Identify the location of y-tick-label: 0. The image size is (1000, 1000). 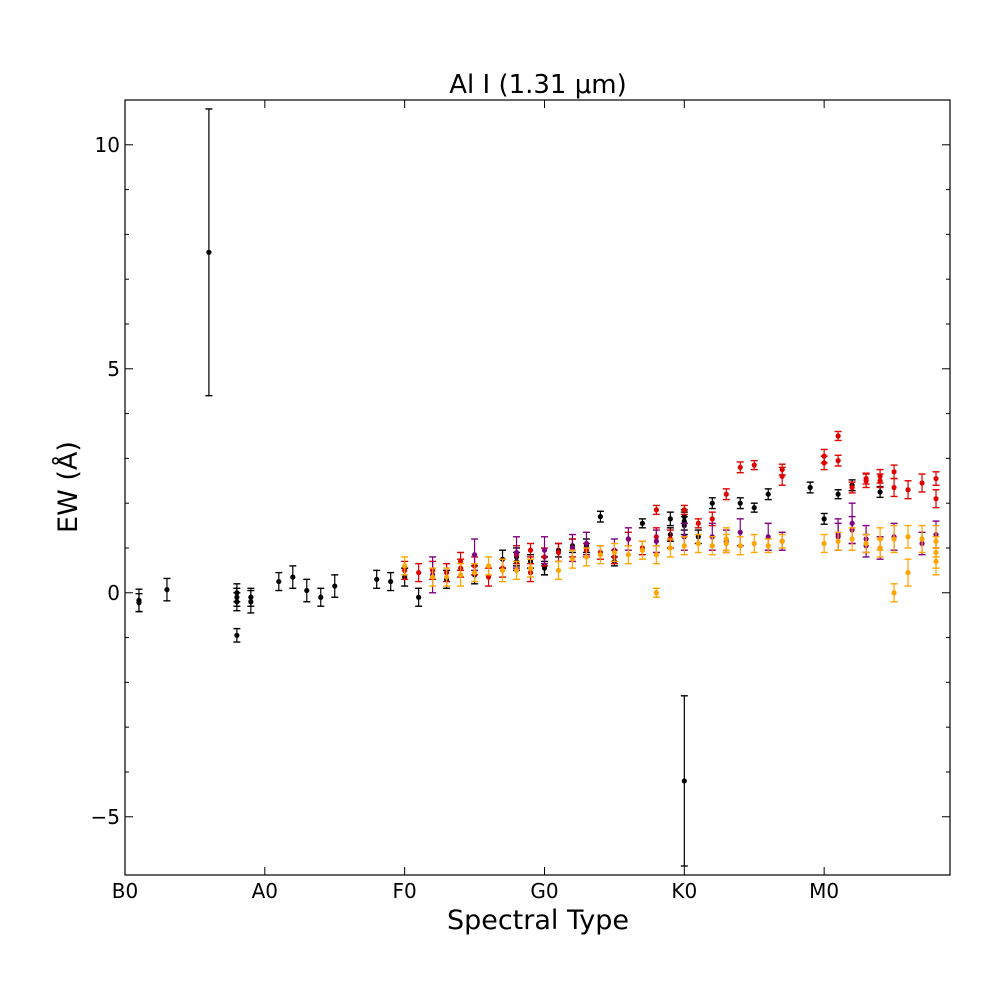
(113, 593).